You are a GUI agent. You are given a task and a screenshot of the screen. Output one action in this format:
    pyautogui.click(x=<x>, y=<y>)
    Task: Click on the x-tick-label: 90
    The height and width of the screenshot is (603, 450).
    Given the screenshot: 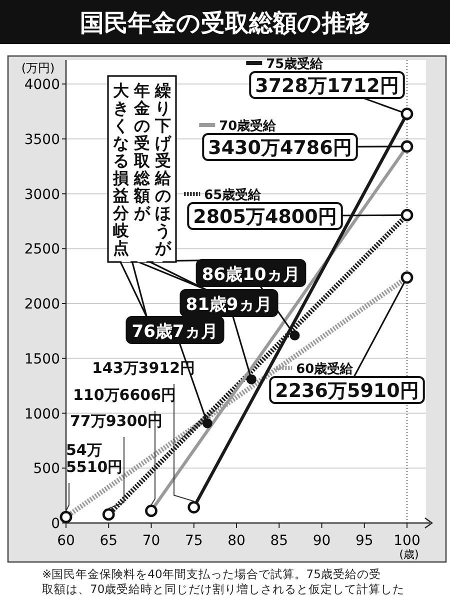 What is the action you would take?
    pyautogui.click(x=321, y=541)
    